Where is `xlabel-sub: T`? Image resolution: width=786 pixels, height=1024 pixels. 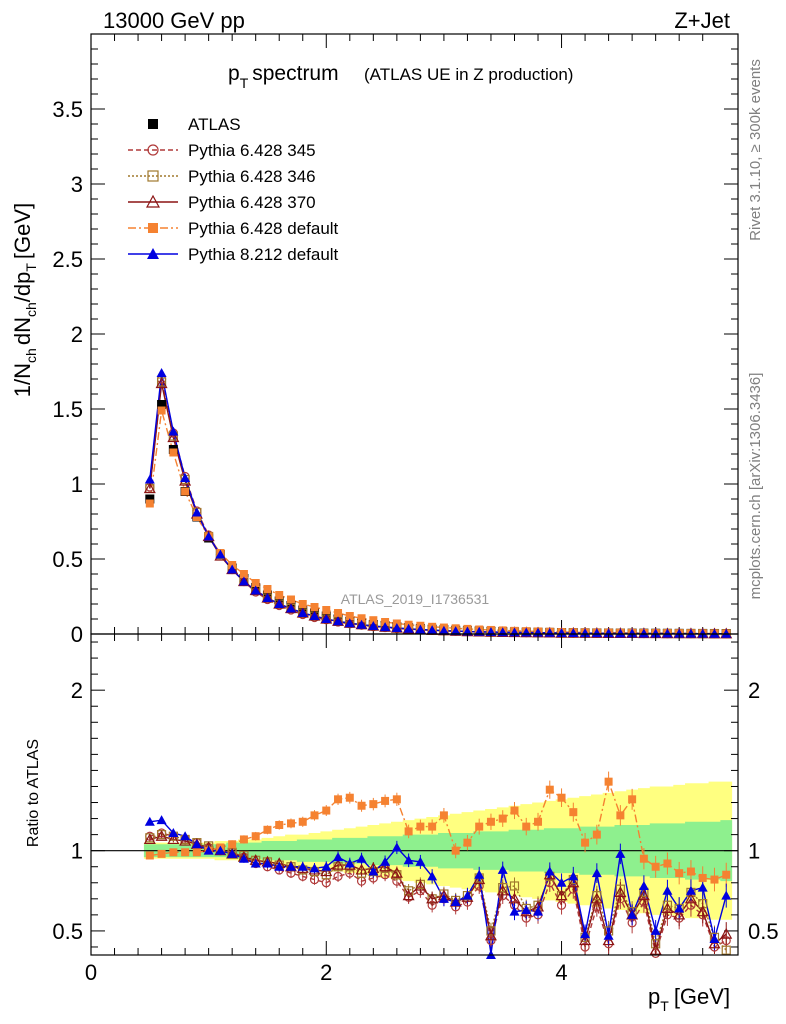
xlabel-sub: T is located at coordinates (664, 1006).